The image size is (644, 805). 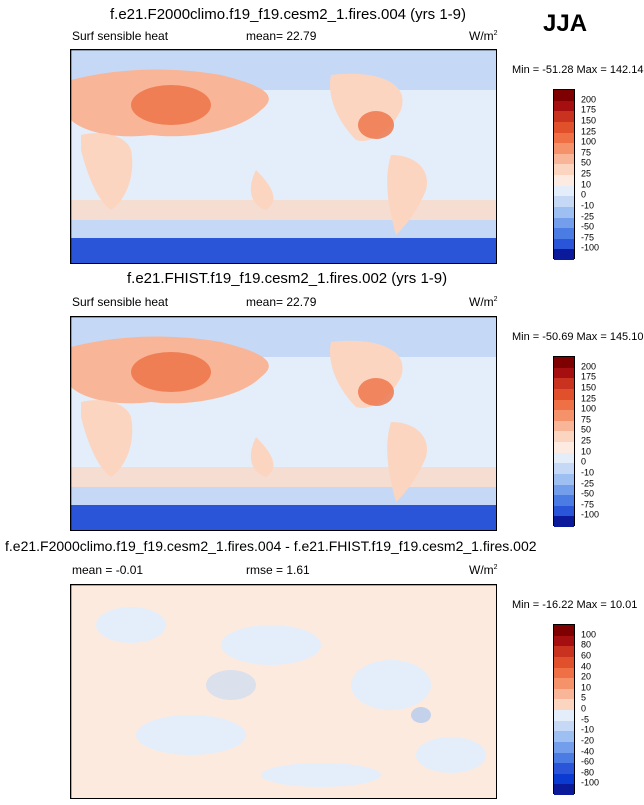 I want to click on panel3-minmax: Min = -16.22 Max = 10.01, so click(x=575, y=605).